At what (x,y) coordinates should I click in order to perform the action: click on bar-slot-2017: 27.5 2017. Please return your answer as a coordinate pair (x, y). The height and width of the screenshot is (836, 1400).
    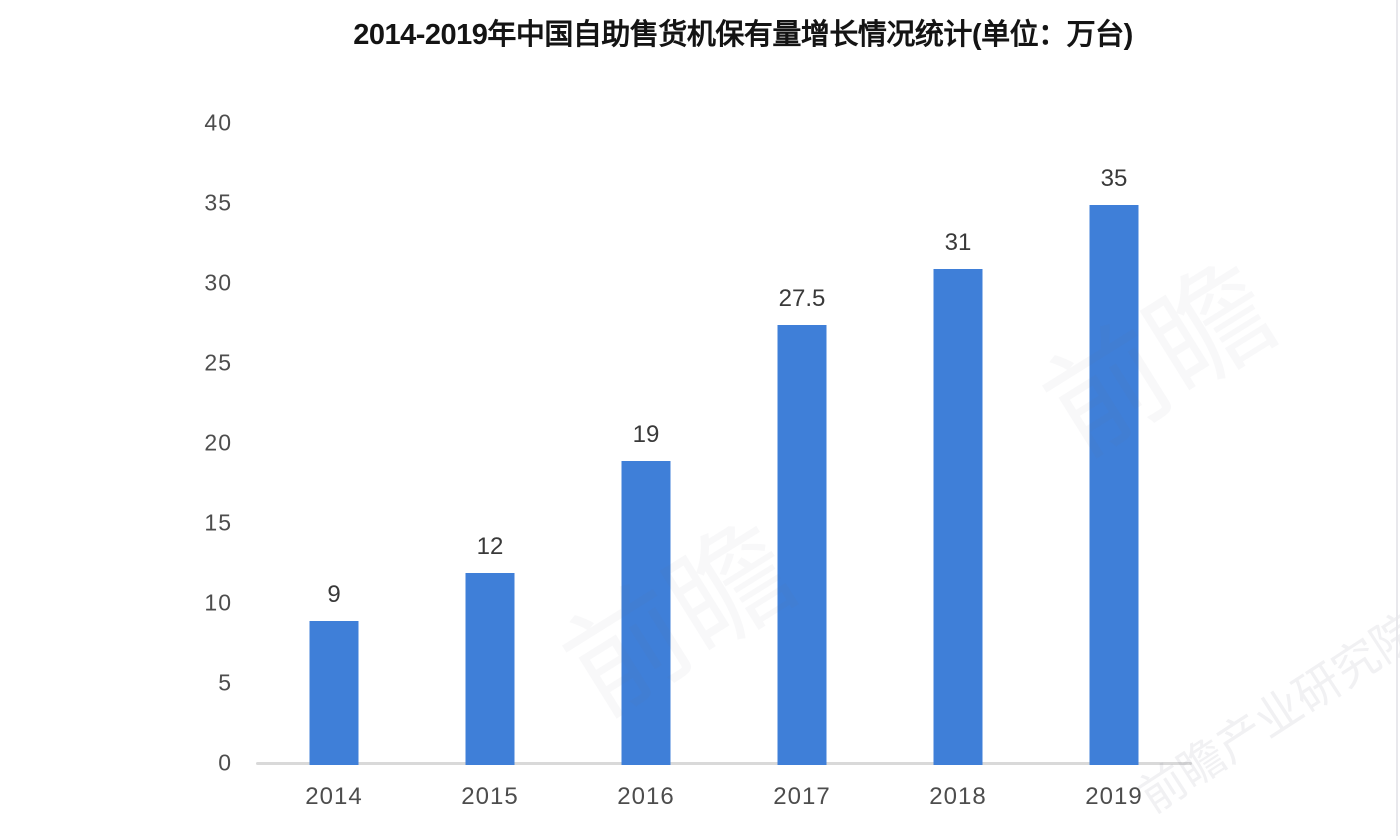
    Looking at the image, I should click on (802, 466).